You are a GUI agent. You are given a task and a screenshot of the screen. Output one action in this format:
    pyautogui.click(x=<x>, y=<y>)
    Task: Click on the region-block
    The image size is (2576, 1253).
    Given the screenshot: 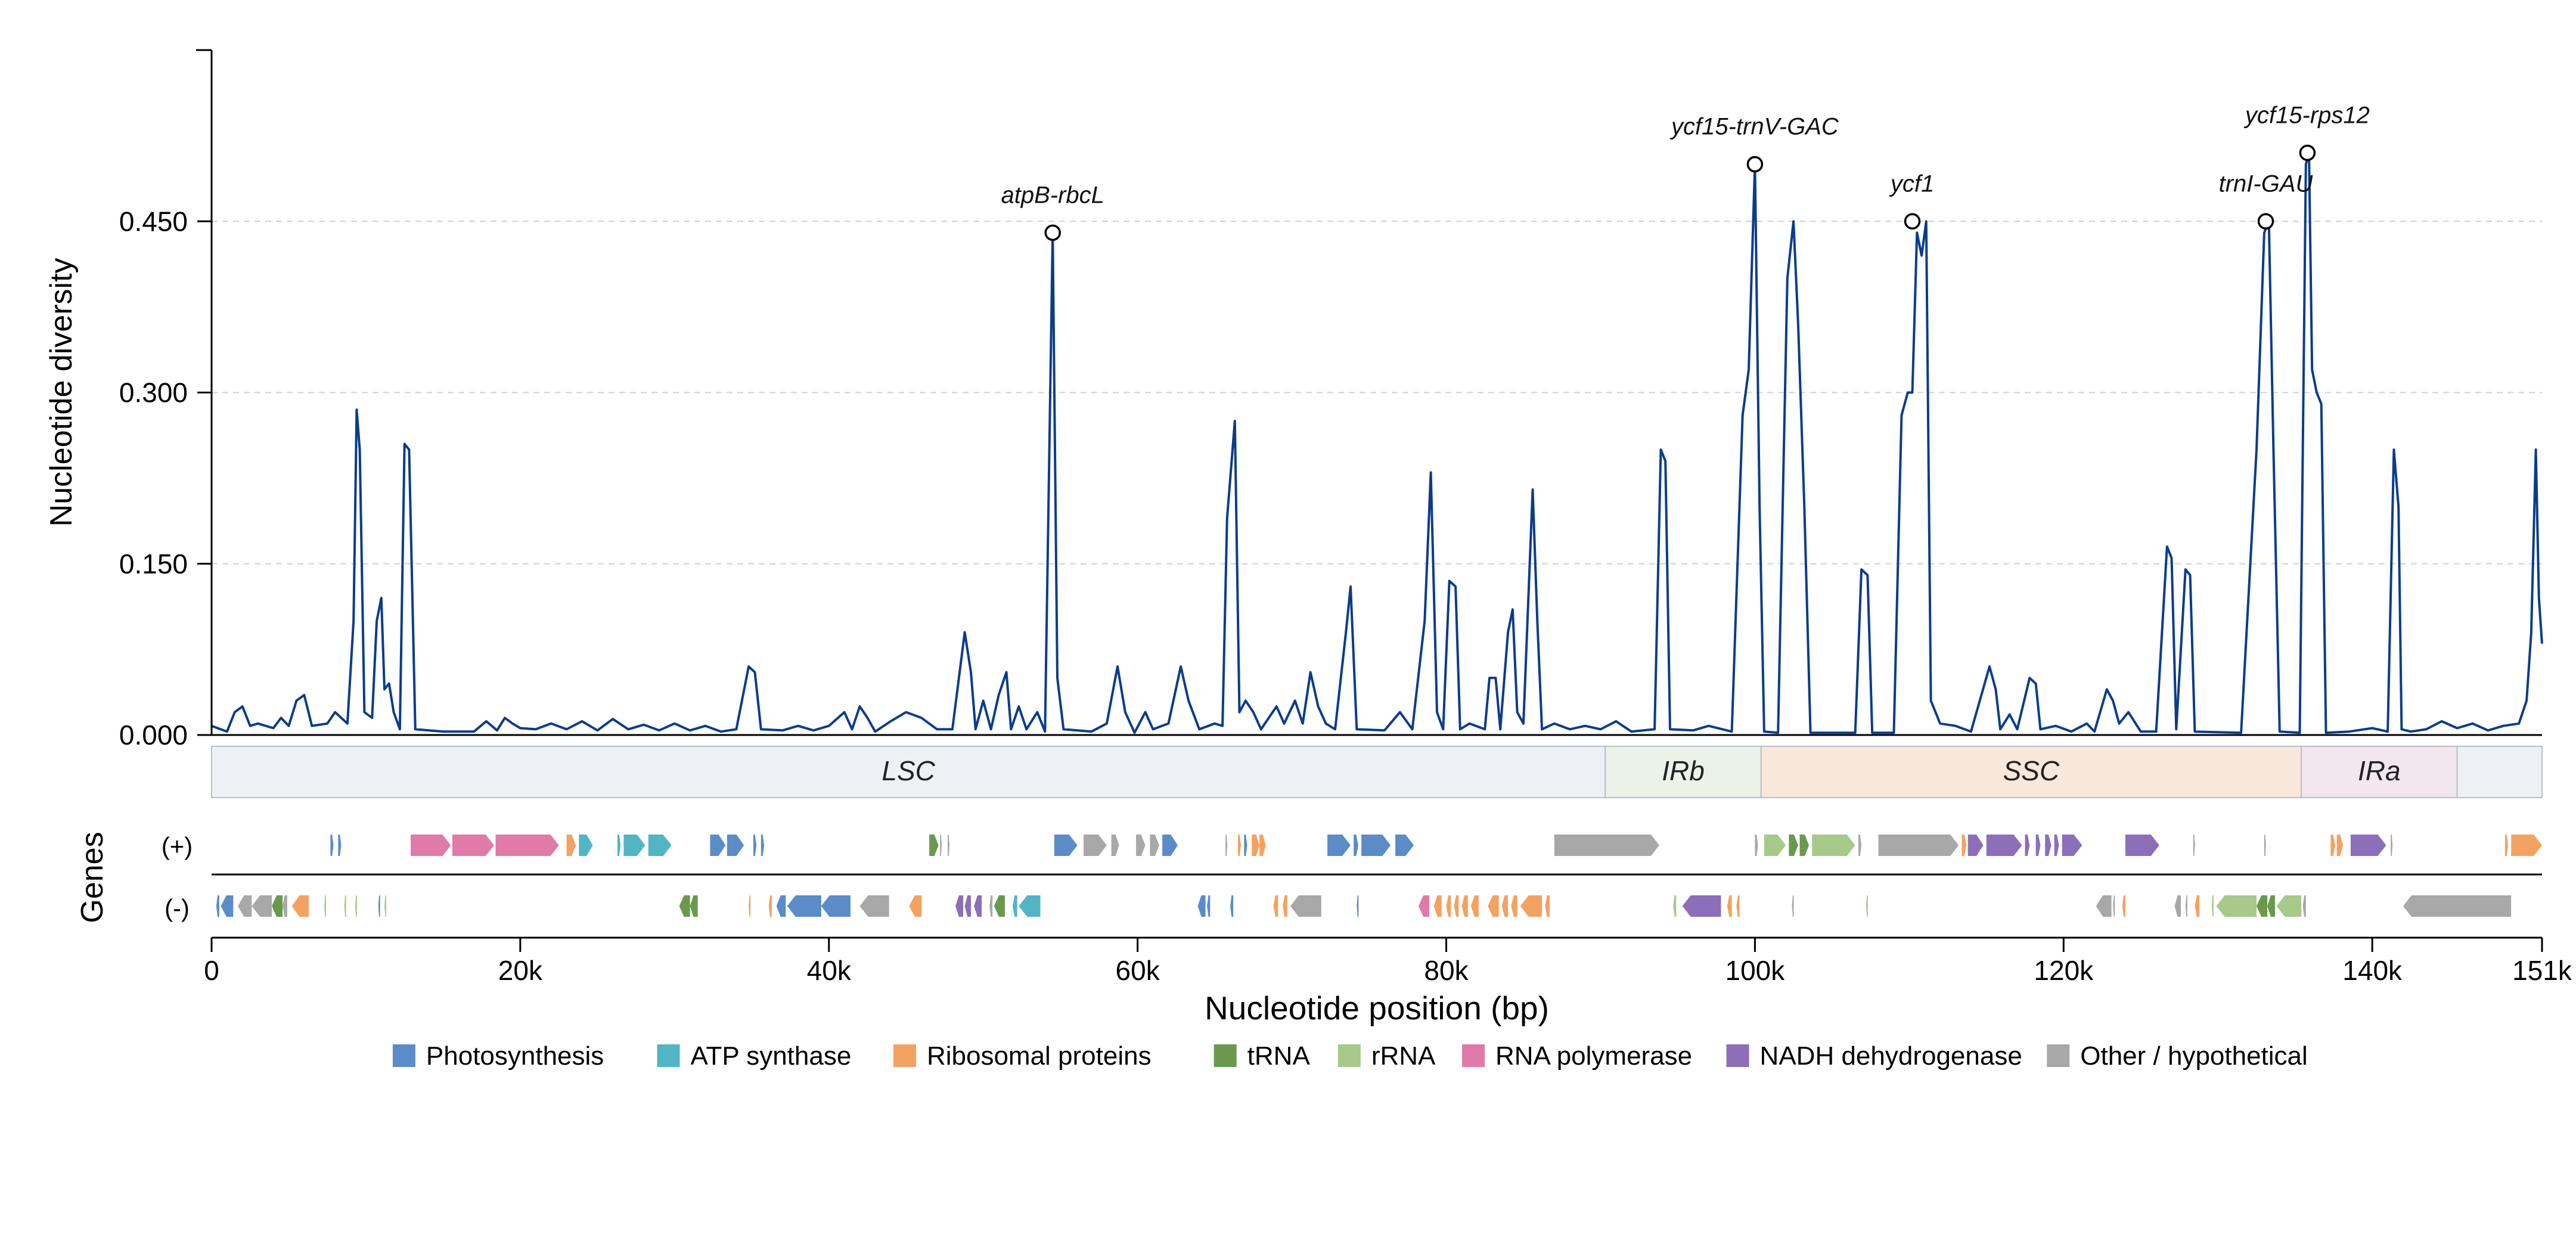 What is the action you would take?
    pyautogui.click(x=2499, y=772)
    